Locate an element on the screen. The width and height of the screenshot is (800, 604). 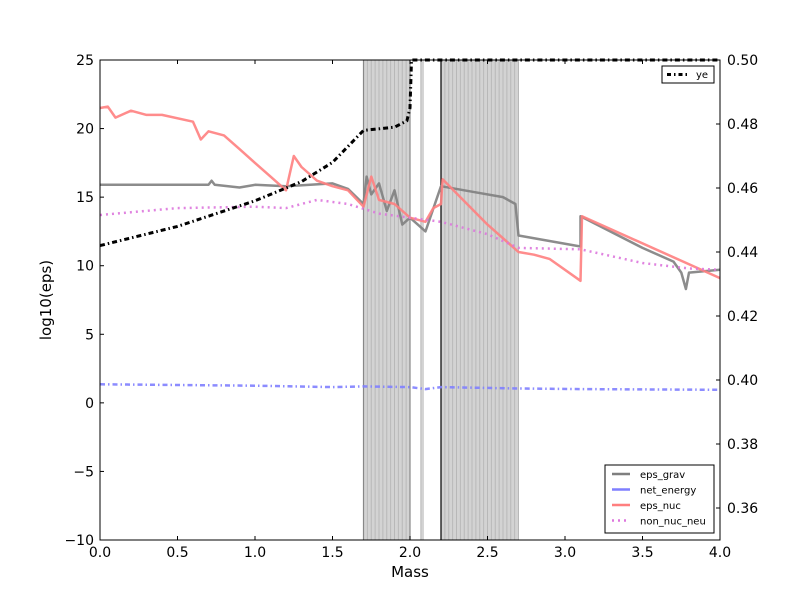
y-tick-label: 20 is located at coordinates (85, 130).